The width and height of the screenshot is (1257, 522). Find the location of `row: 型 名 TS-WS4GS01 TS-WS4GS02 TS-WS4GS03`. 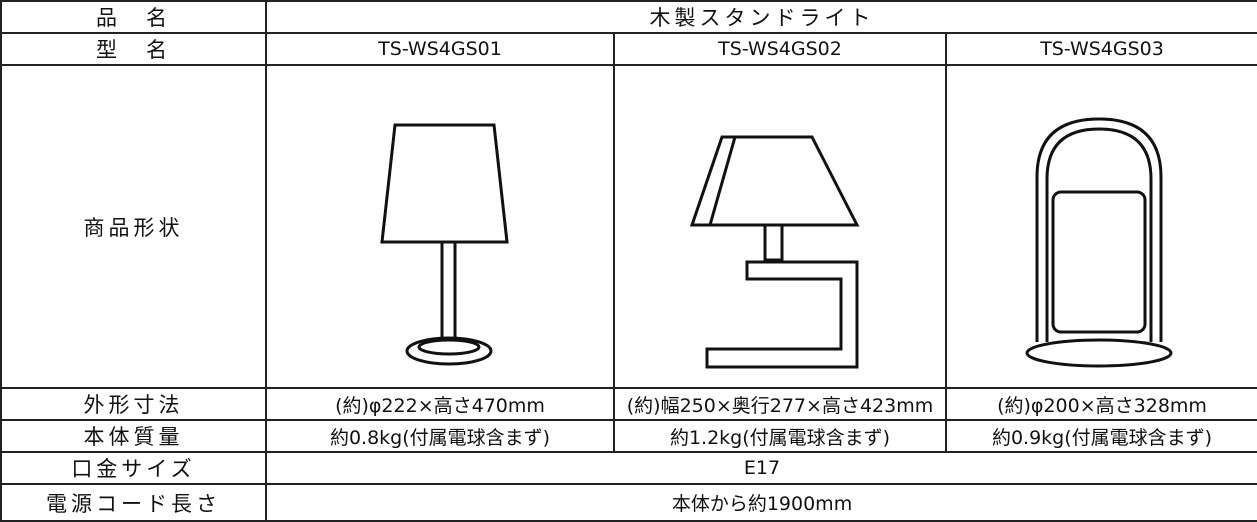

row: 型 名 TS-WS4GS01 TS-WS4GS02 TS-WS4GS03 is located at coordinates (628, 49).